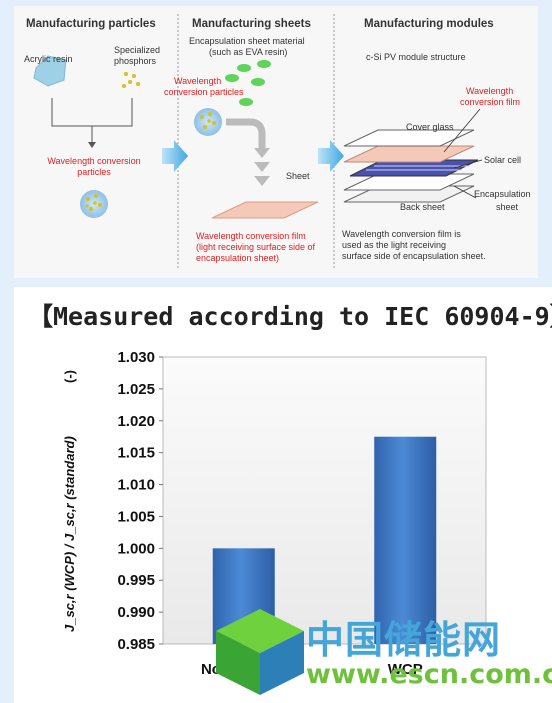  What do you see at coordinates (91, 24) in the screenshot?
I see `heading-manufacturing-particles: Manufacturing particles` at bounding box center [91, 24].